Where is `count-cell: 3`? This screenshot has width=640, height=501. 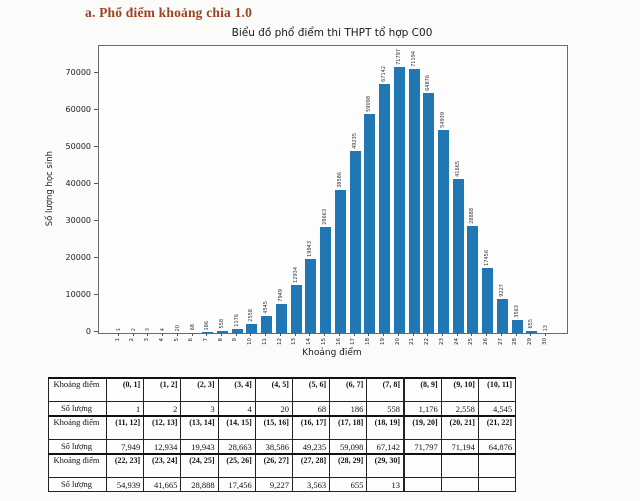
count-cell: 3 is located at coordinates (199, 409).